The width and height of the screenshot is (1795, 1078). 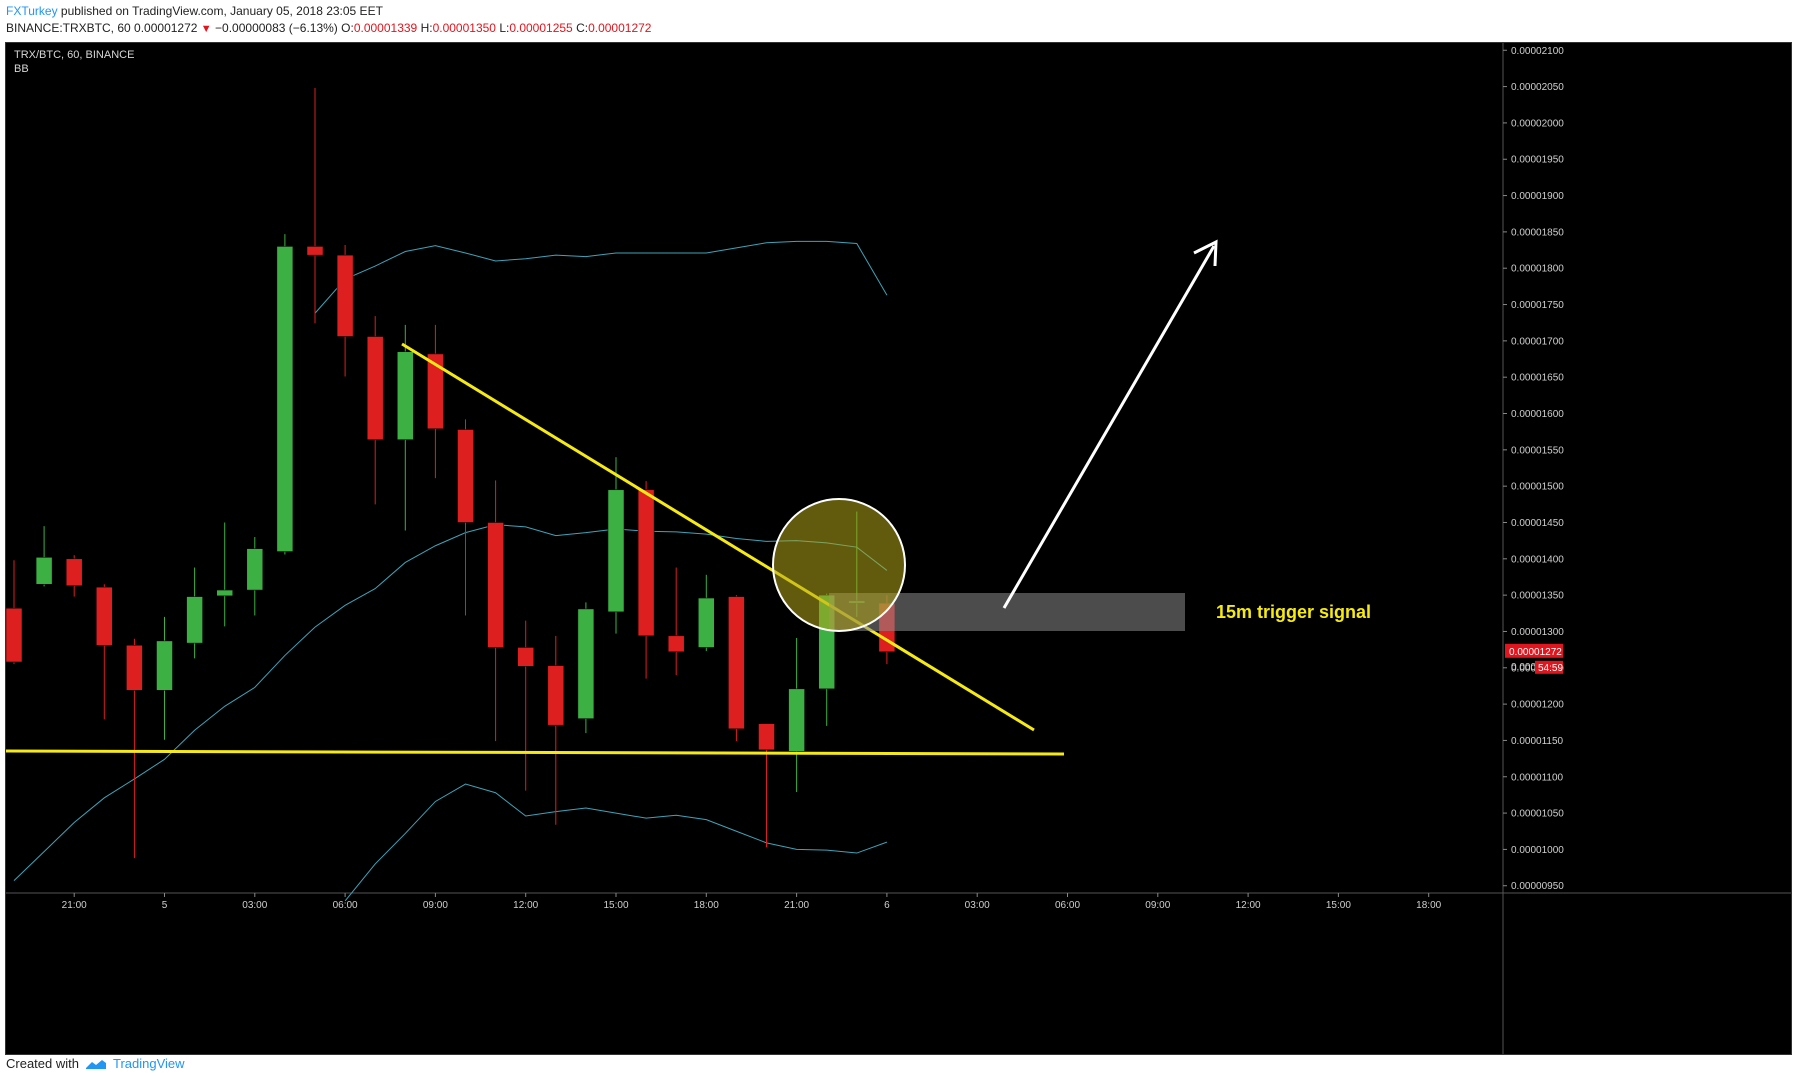 I want to click on y-tick-label: 0.00001650, so click(x=1537, y=378).